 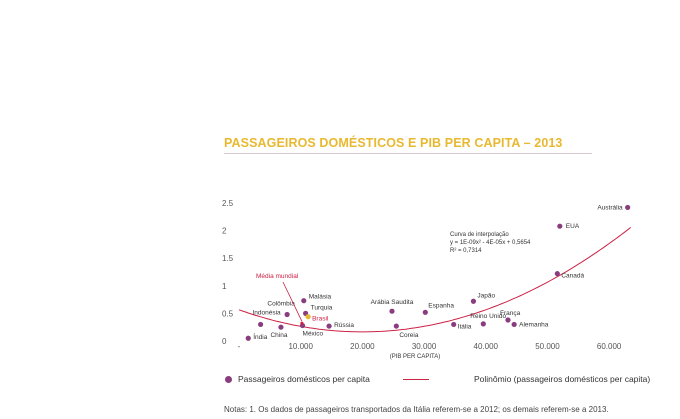 I want to click on point-label: México, so click(x=313, y=334).